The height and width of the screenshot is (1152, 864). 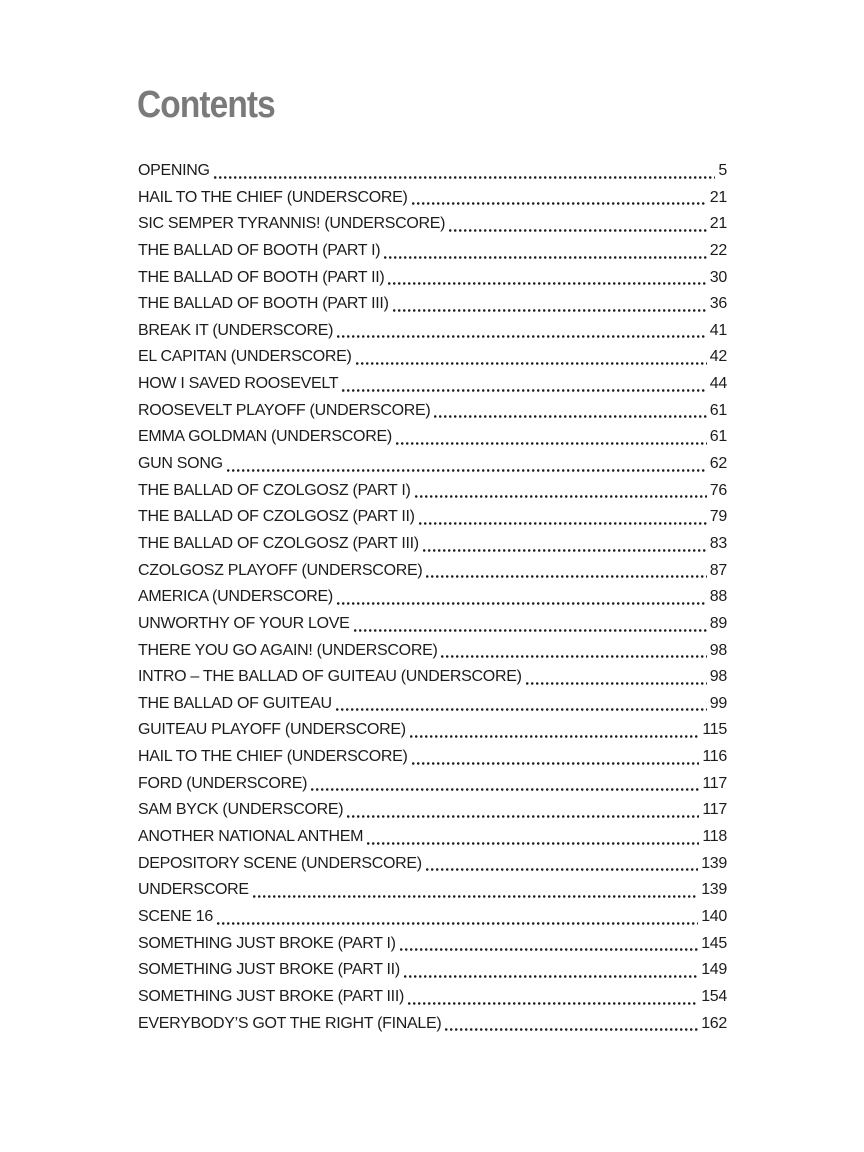 I want to click on toc-entry-page: 30, so click(x=718, y=277).